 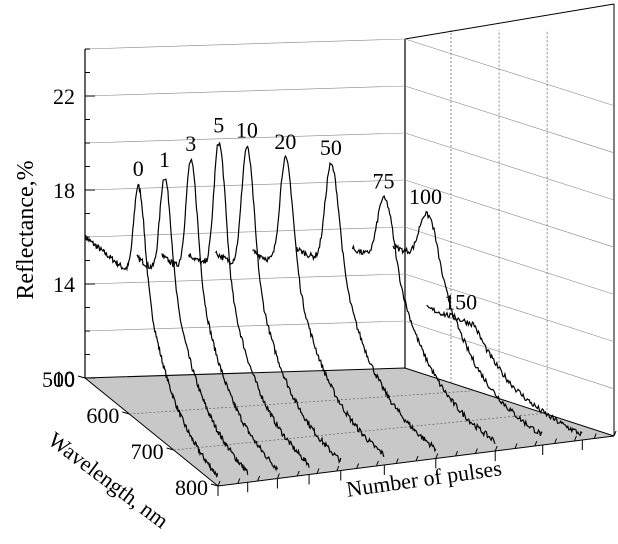 What do you see at coordinates (64, 284) in the screenshot?
I see `z-tick-label: 14` at bounding box center [64, 284].